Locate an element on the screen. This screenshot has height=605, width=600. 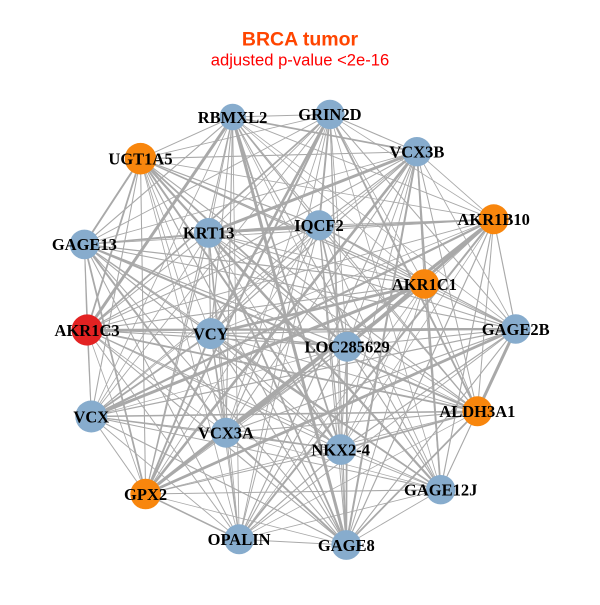
svg-text: AKR1C3 is located at coordinates (87, 330).